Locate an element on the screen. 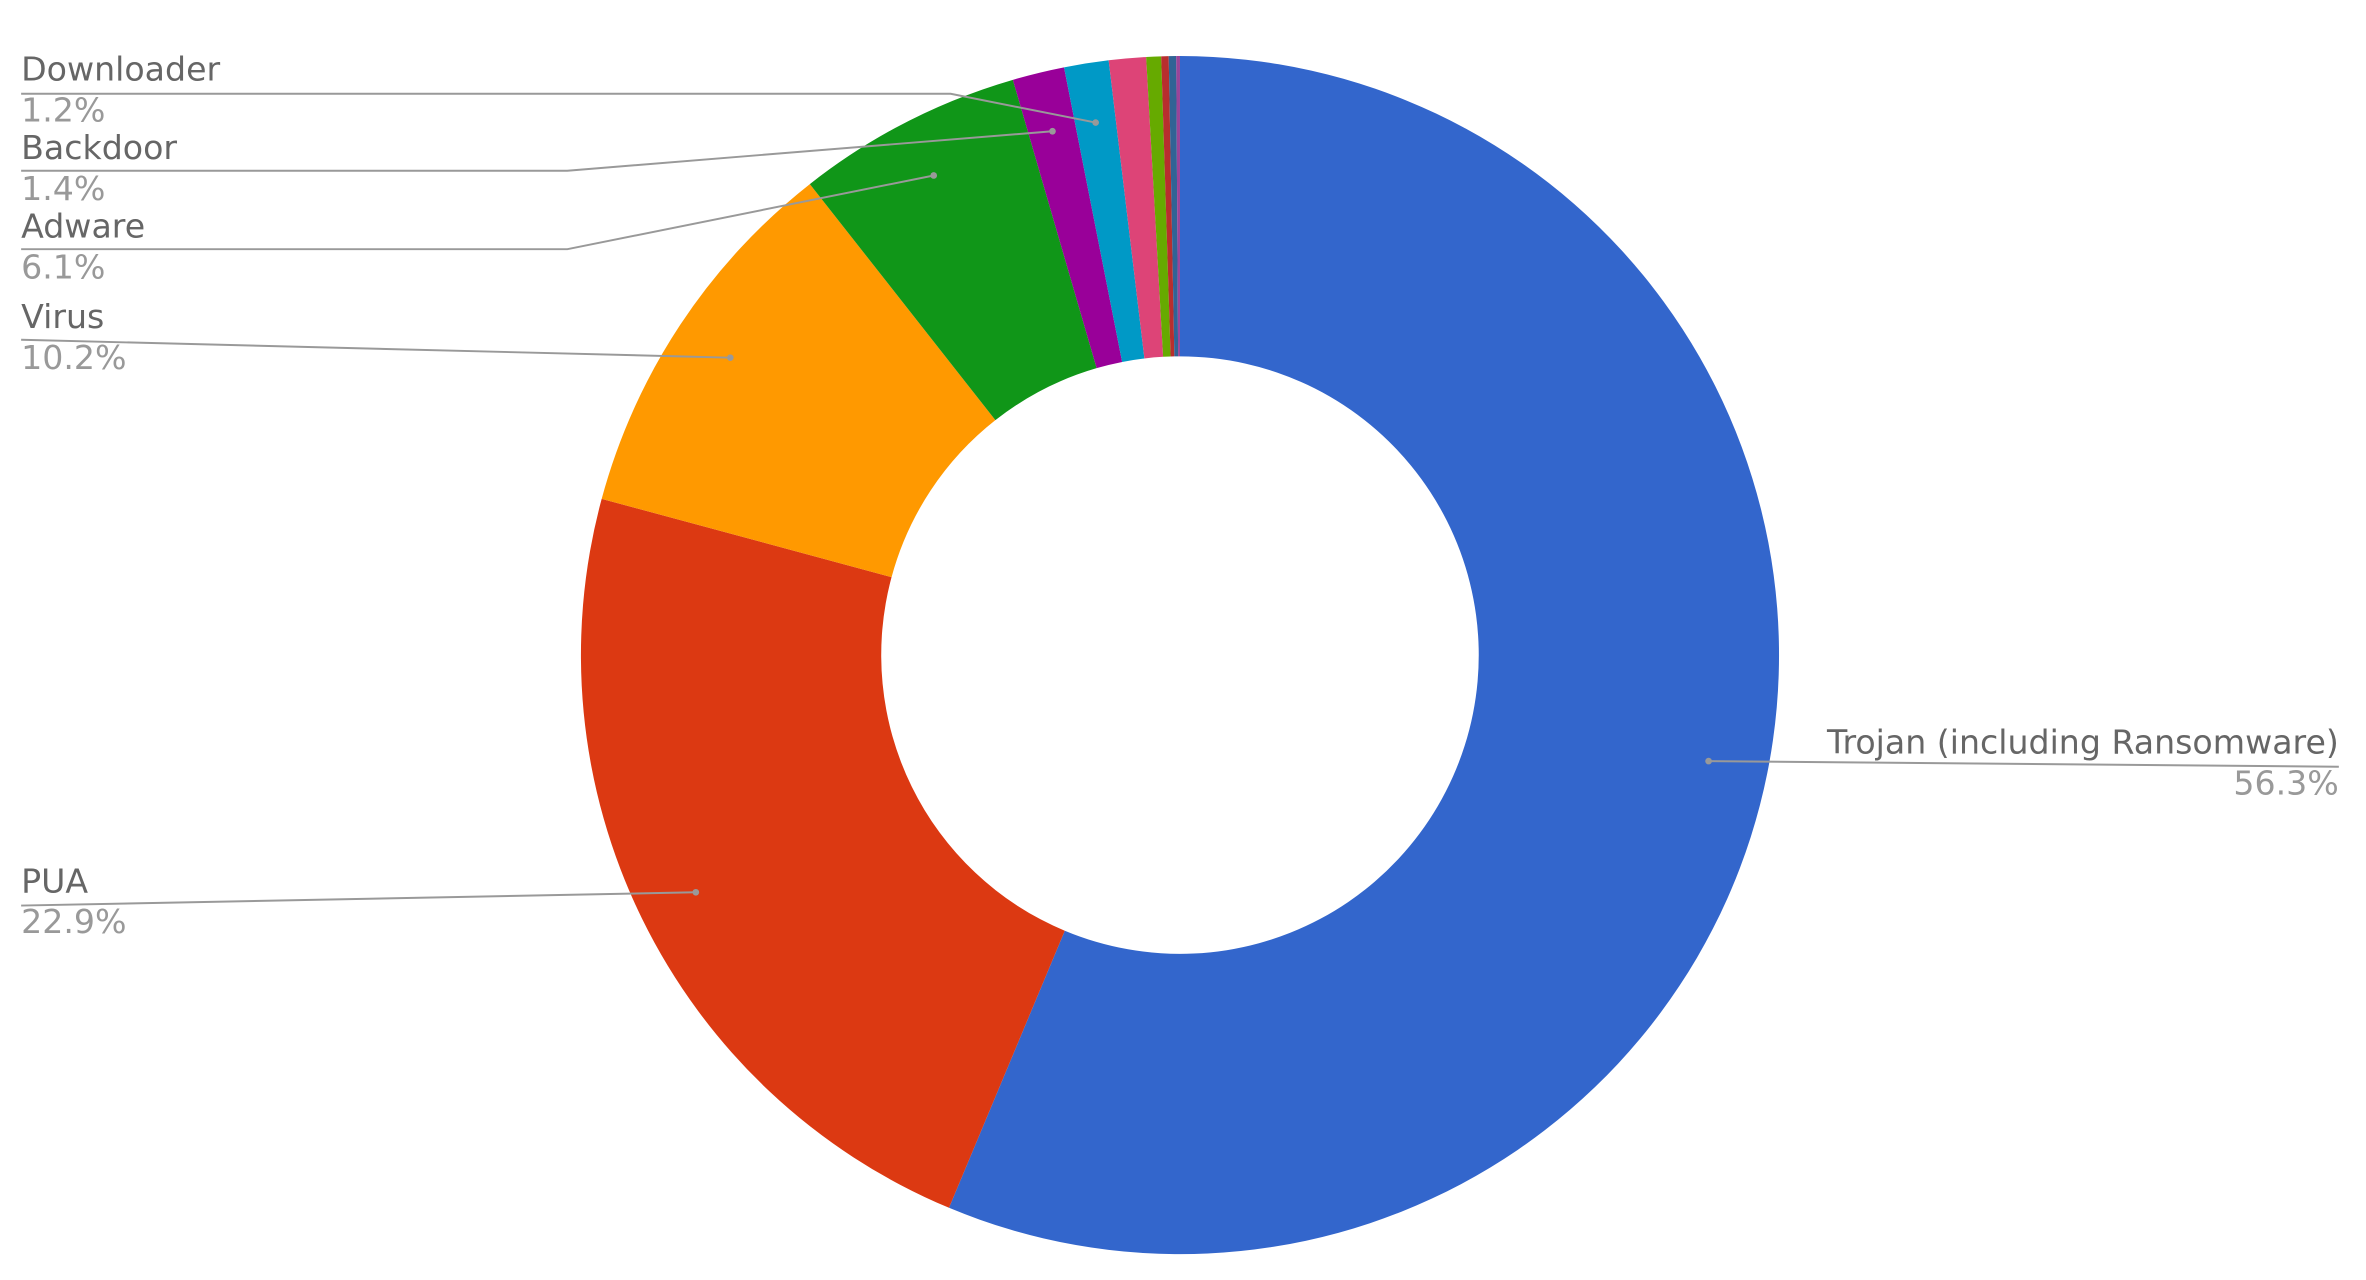 The width and height of the screenshot is (2366, 1280). slice-value: 1.4% is located at coordinates (63, 188).